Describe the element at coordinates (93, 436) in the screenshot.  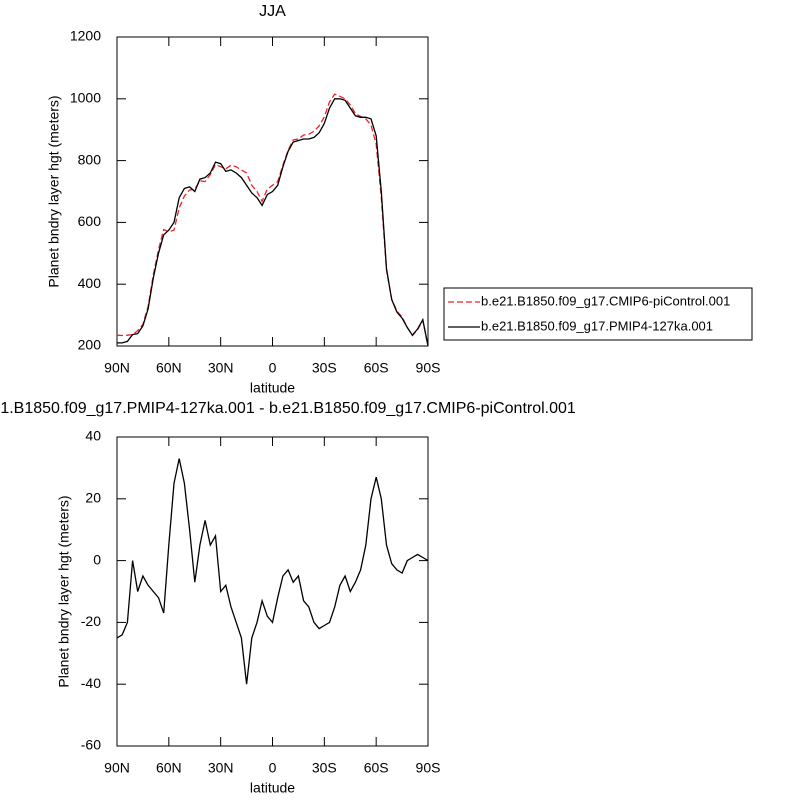
I see `y-tick-label: 40` at that location.